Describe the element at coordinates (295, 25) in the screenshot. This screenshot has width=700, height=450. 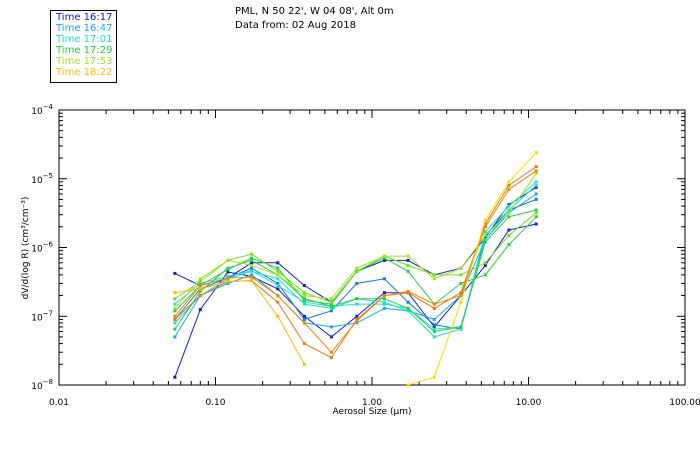
I see `data-date-header: Data from: 02 Aug 2018` at that location.